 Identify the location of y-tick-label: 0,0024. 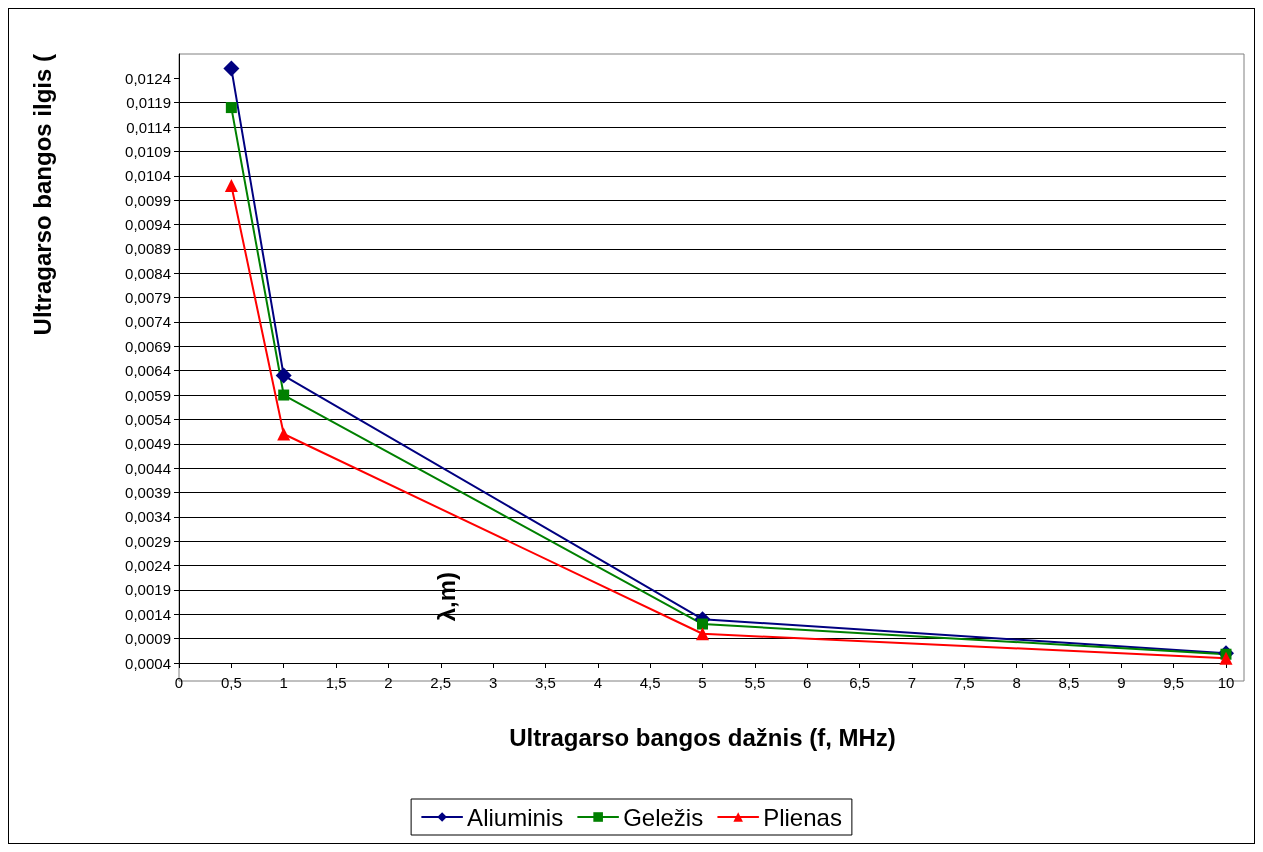
(148, 566).